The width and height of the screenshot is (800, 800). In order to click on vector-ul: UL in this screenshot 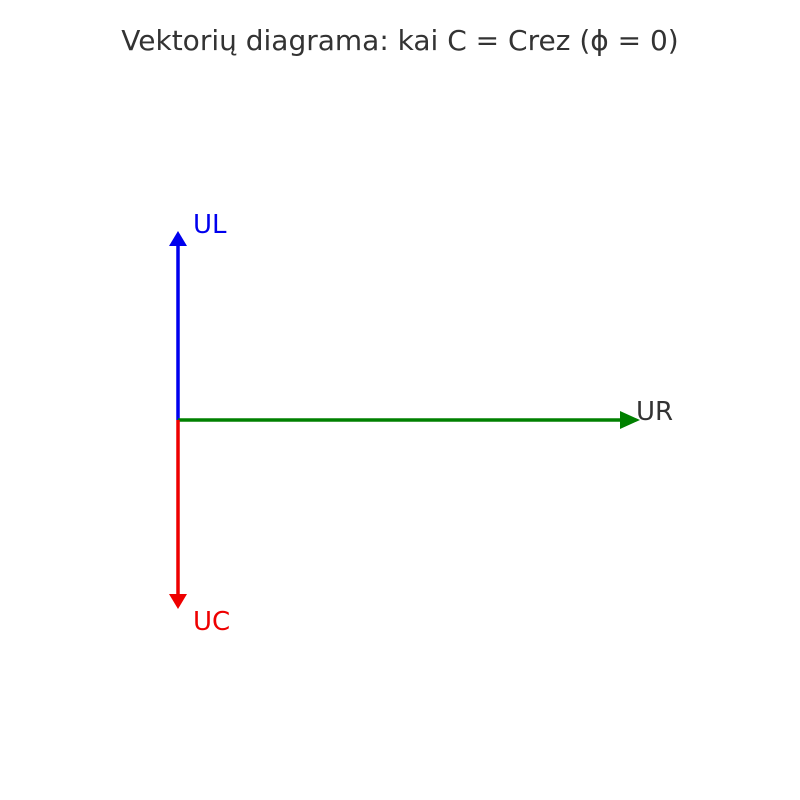, I will do `click(198, 315)`.